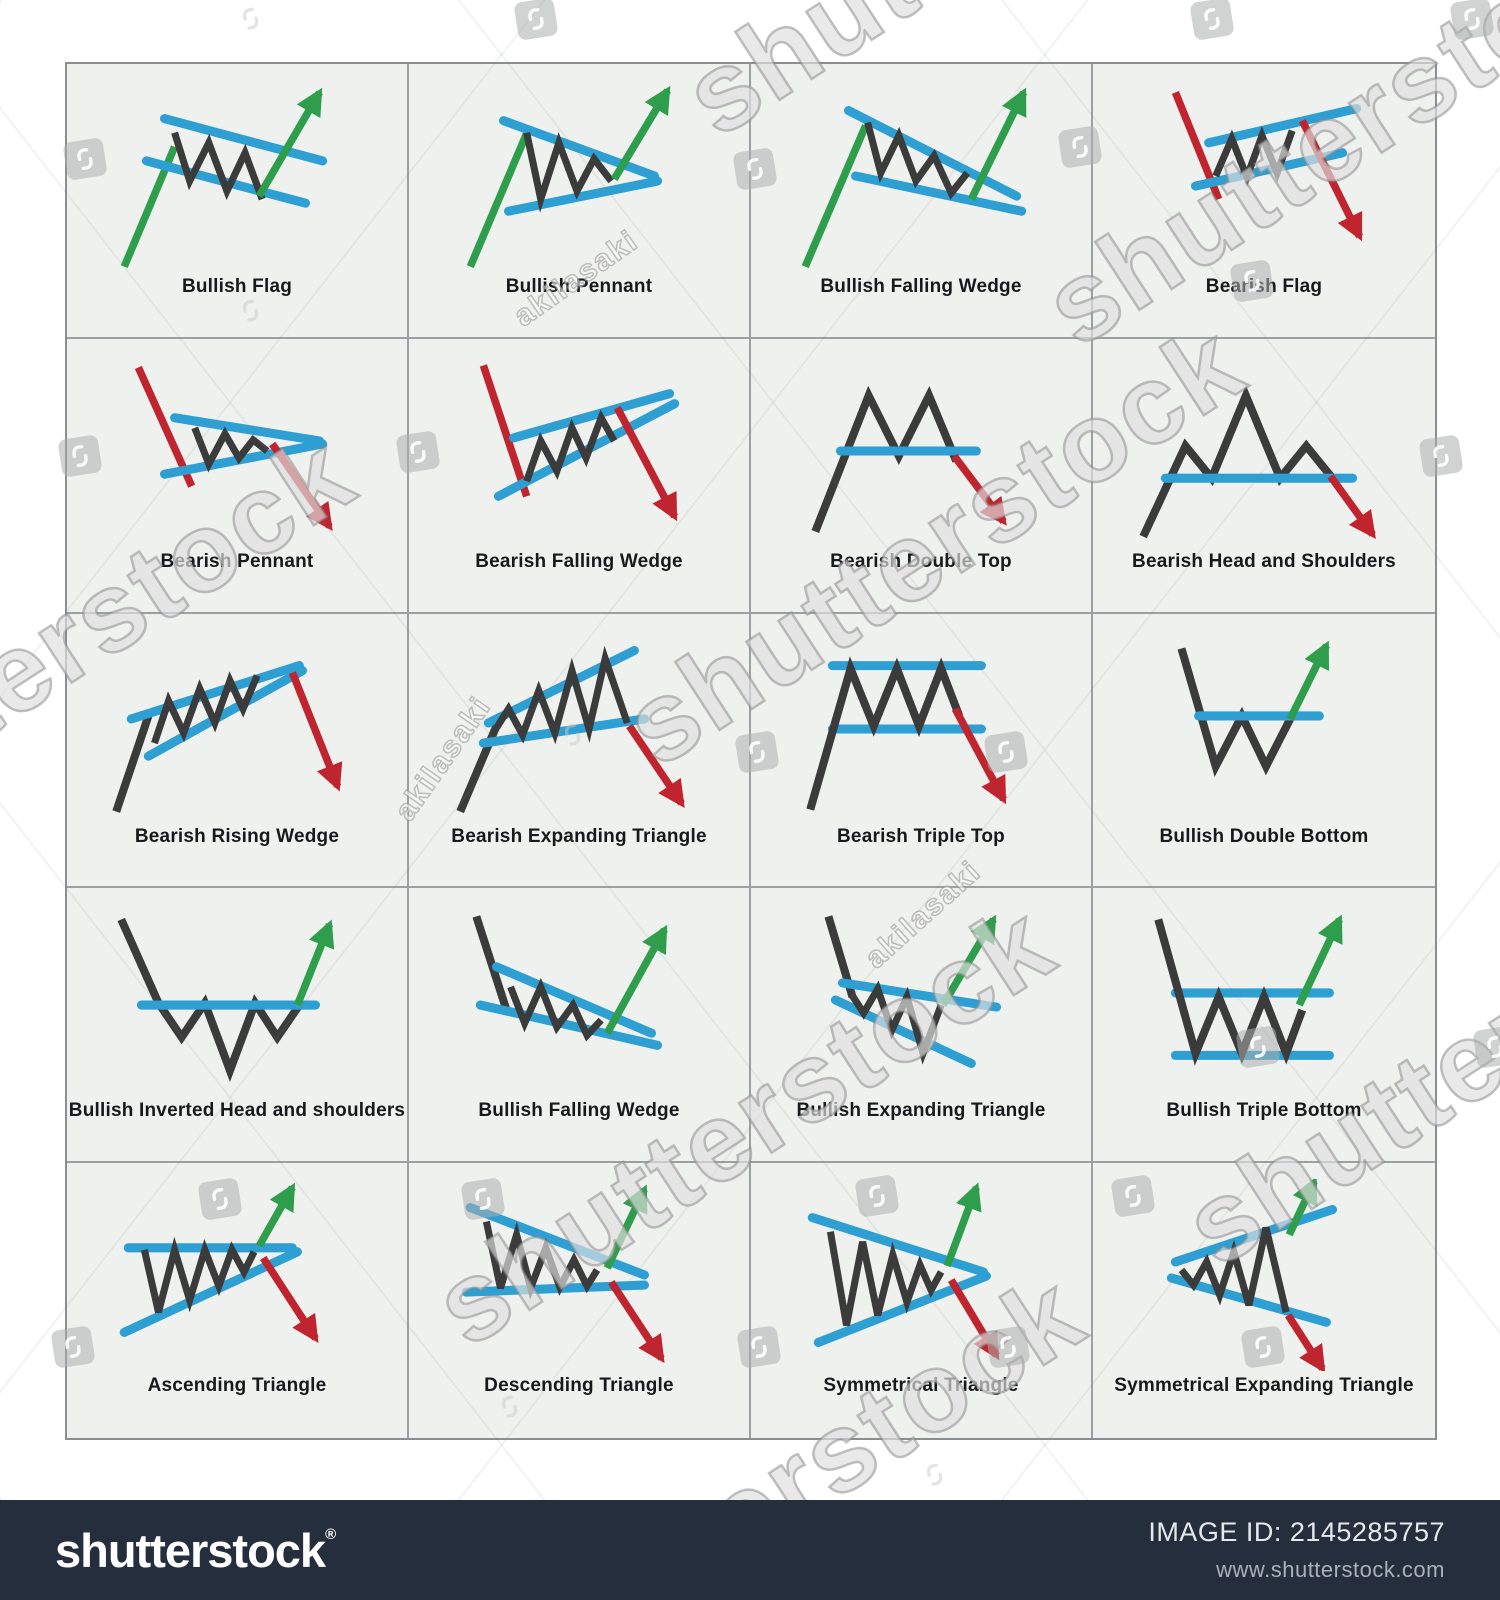 This screenshot has height=1600, width=1500. I want to click on pattern-cell-bearish-falling-wedge: Bearish Falling Wedge, so click(580, 476).